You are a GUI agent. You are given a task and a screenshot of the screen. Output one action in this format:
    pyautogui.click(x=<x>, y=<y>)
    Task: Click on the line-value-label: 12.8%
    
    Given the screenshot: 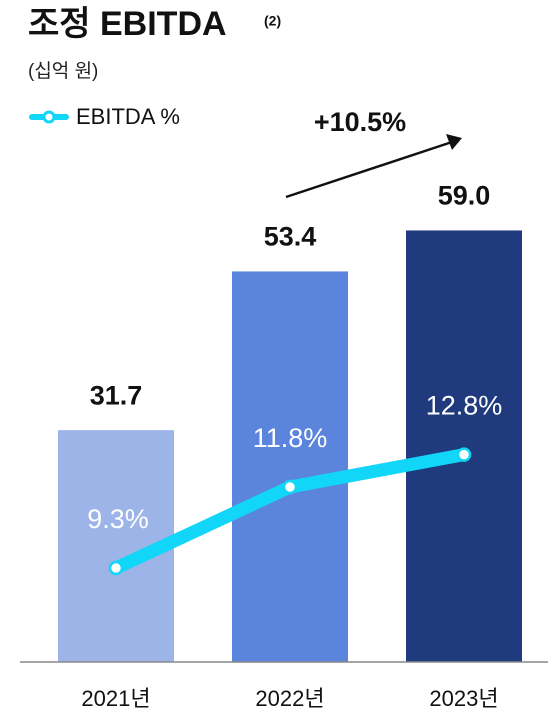 What is the action you would take?
    pyautogui.click(x=464, y=406)
    